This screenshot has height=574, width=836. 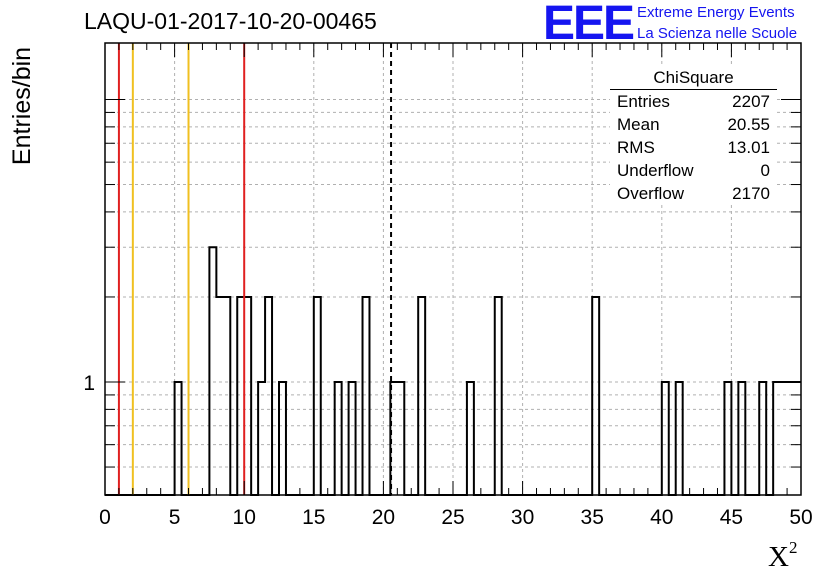 I want to click on stats-label: Overflow, so click(x=651, y=193).